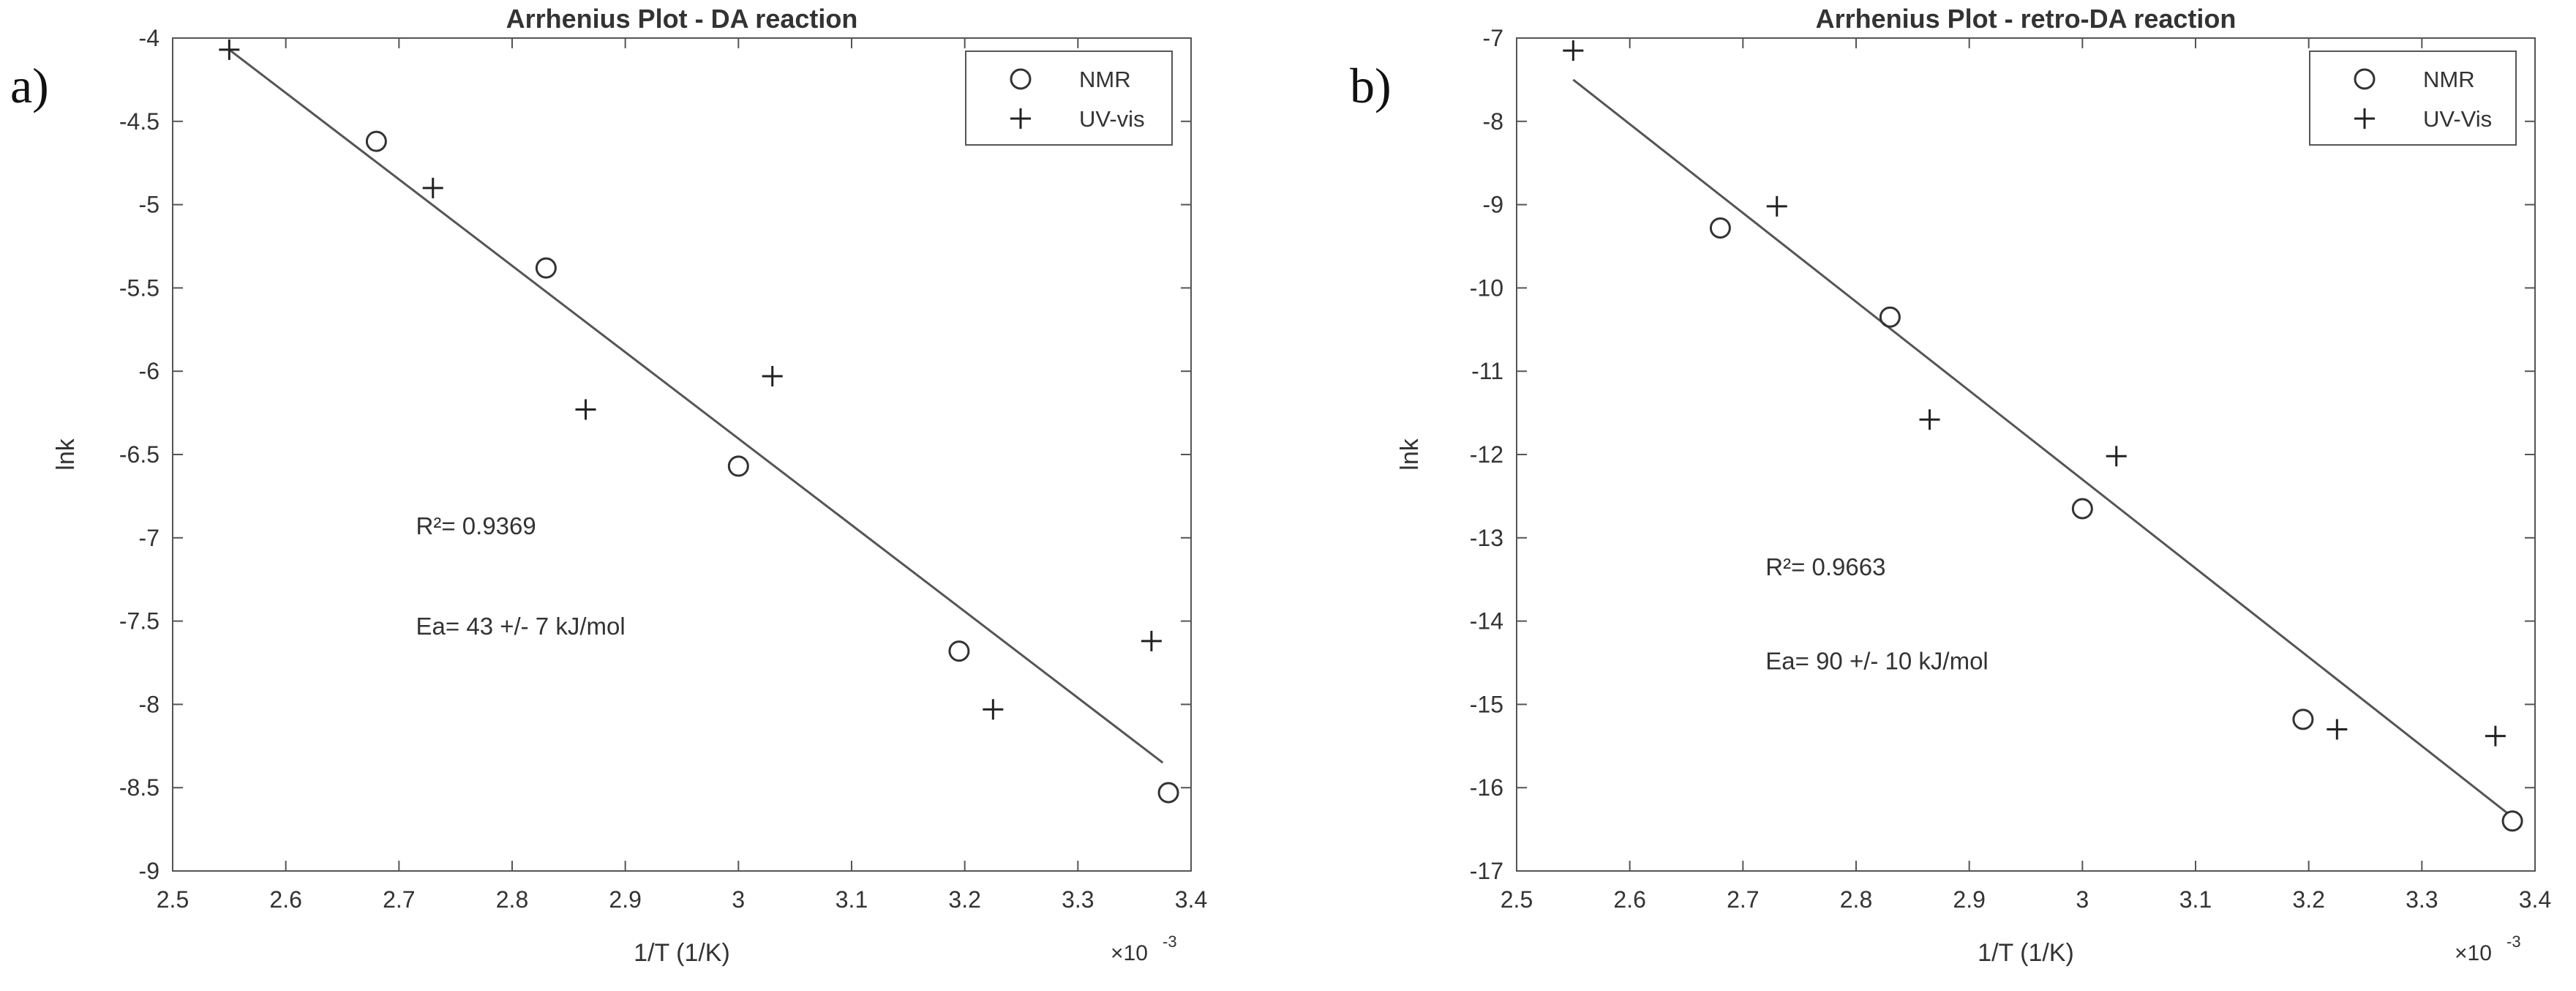 The width and height of the screenshot is (2576, 991). What do you see at coordinates (139, 122) in the screenshot?
I see `y-tick-label: -4.5` at bounding box center [139, 122].